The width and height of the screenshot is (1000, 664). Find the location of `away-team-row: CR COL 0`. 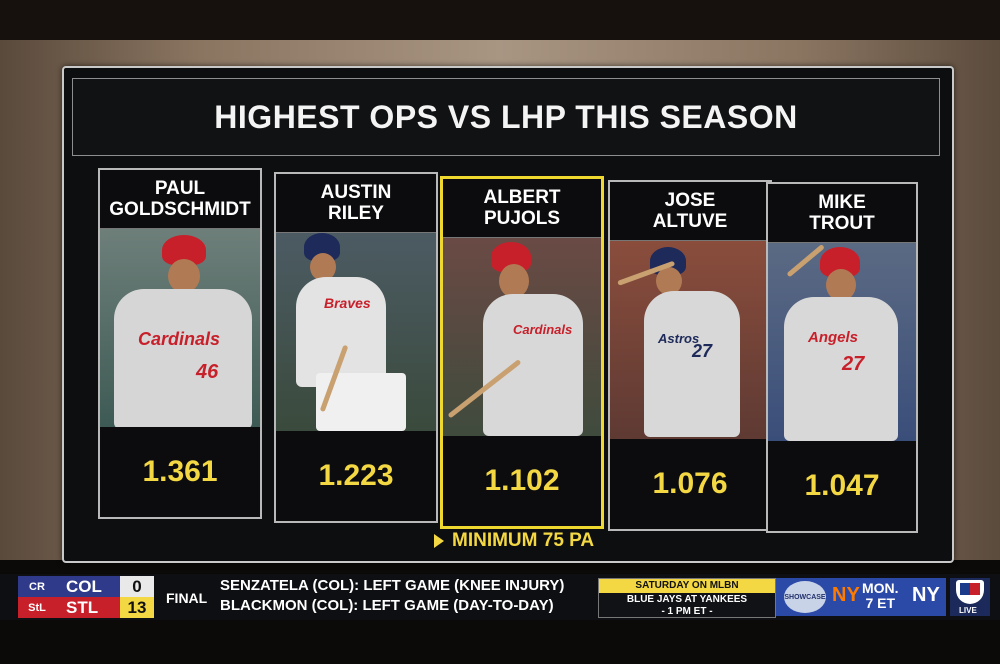

away-team-row: CR COL 0 is located at coordinates (86, 586).